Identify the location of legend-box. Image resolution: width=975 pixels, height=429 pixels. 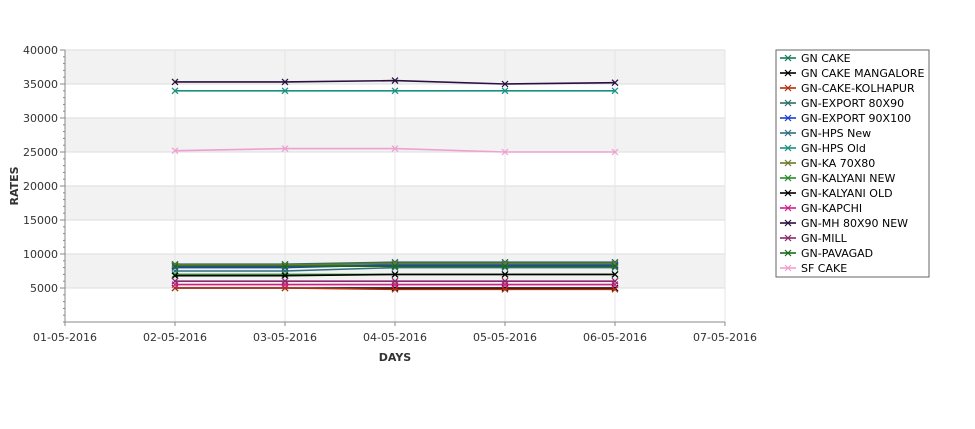
(852, 163).